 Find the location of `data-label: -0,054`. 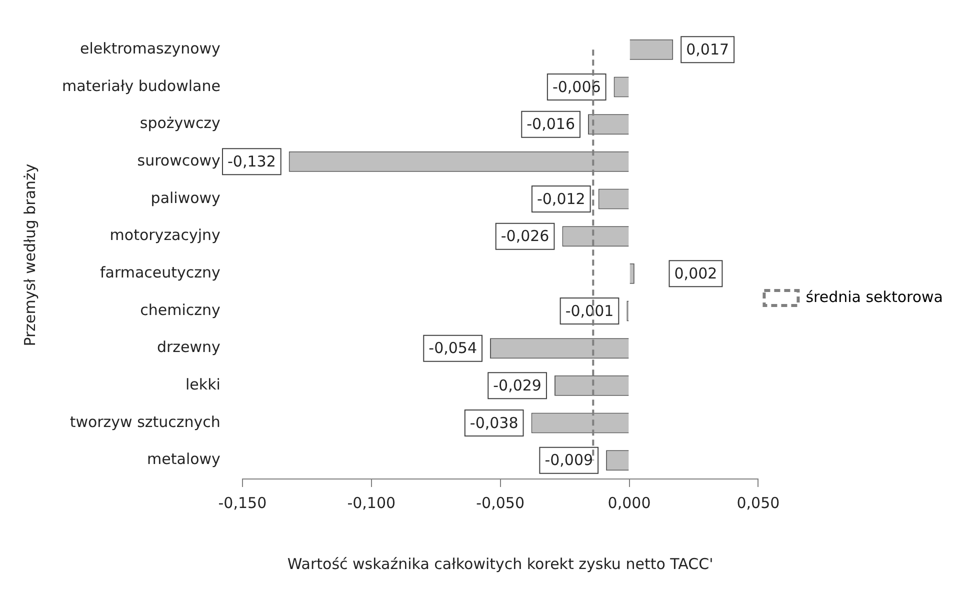

data-label: -0,054 is located at coordinates (453, 348).